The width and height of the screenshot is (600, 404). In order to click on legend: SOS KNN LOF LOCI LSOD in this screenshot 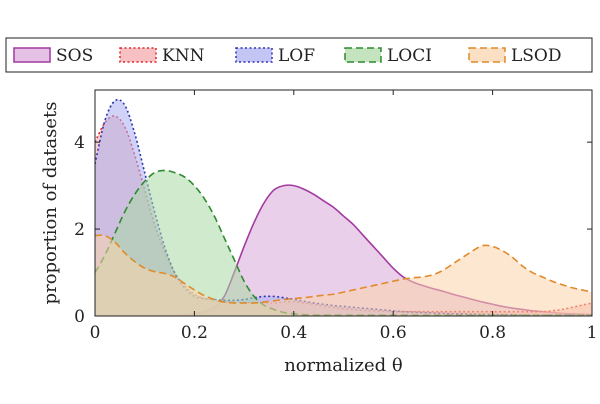, I will do `click(299, 55)`.